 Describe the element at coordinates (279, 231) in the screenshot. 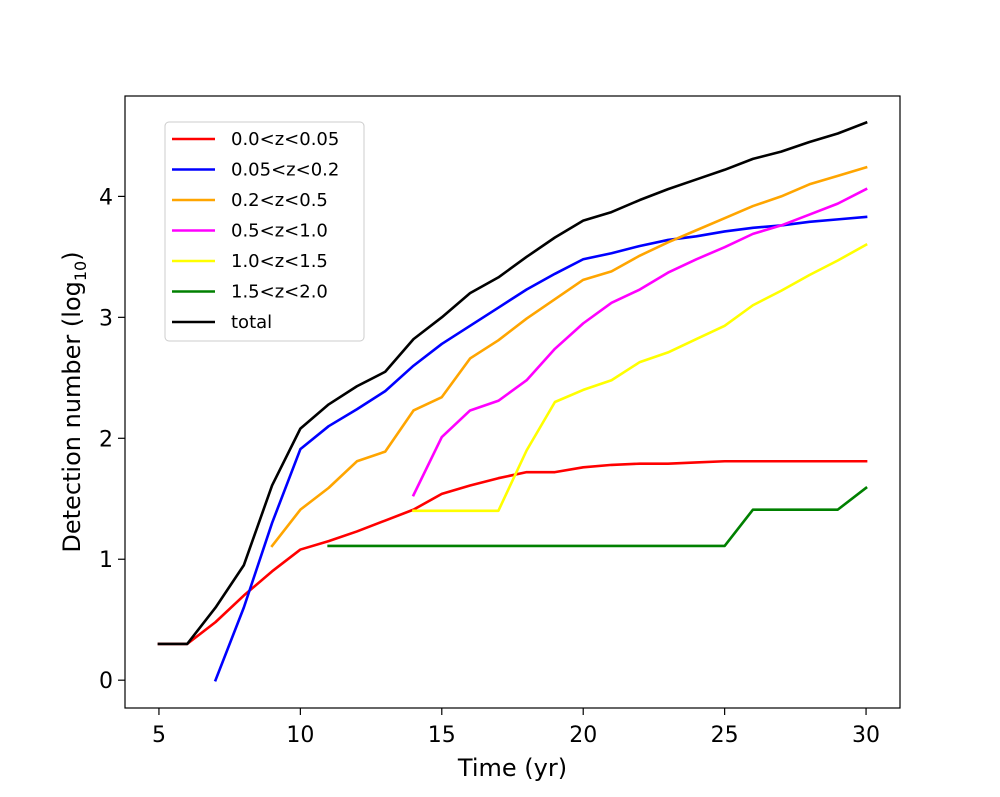

I see `legend-label-3: 0.5<z<1.0` at that location.